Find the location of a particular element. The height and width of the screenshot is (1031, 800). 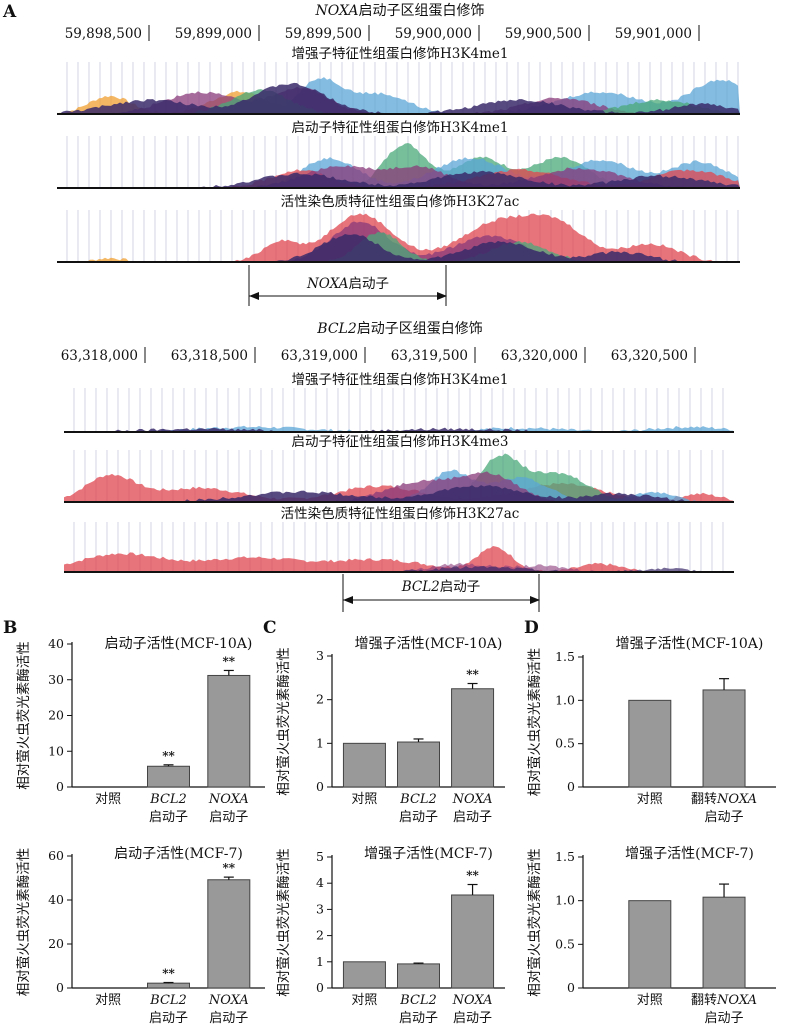

coordinate-label: 59,900,500 is located at coordinates (543, 34).